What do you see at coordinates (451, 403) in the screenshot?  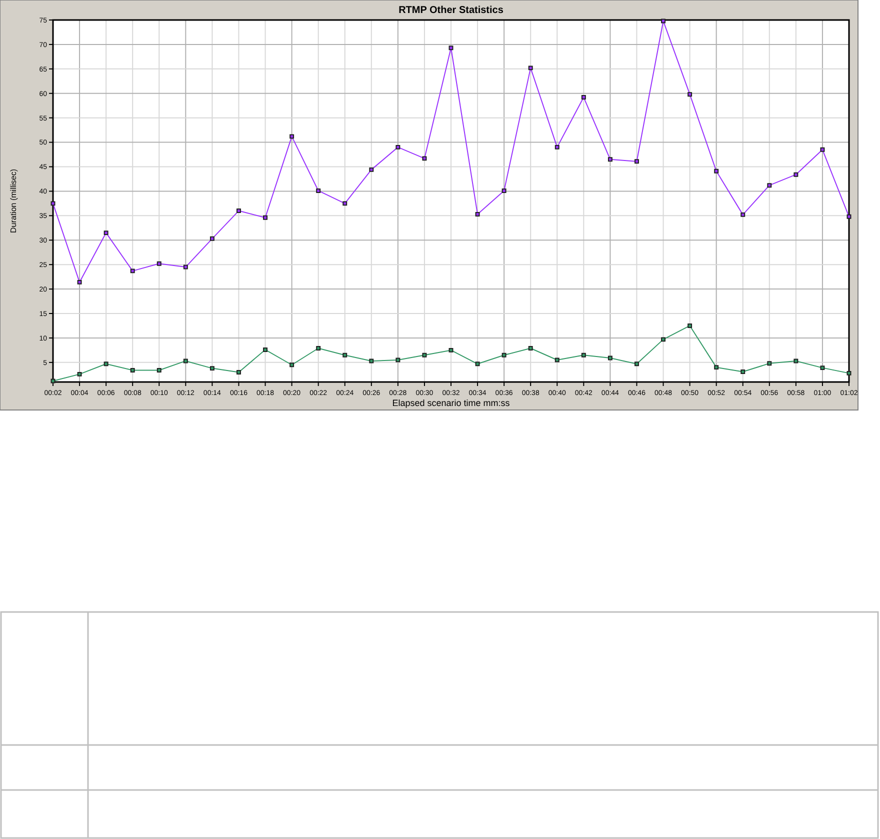 I see `x-axis-title: Elapsed scenario time mm:ss` at bounding box center [451, 403].